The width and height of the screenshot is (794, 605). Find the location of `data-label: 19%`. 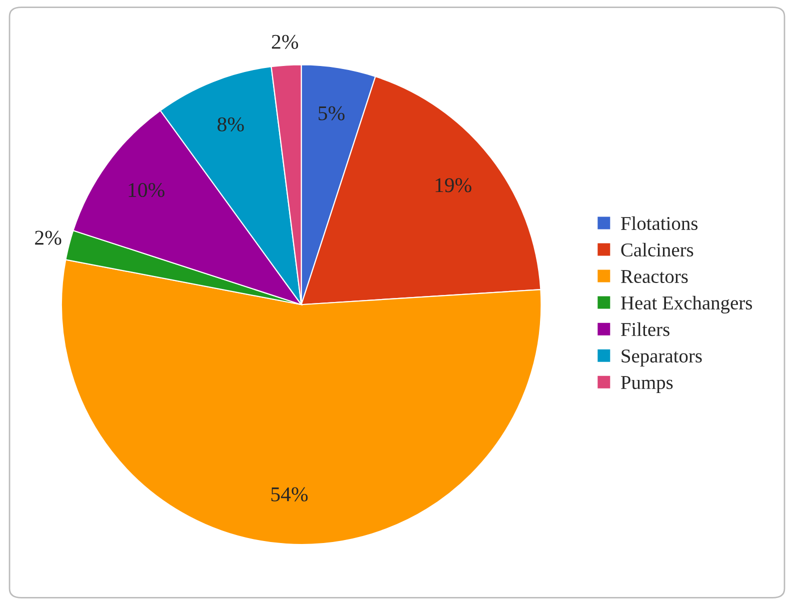

data-label: 19% is located at coordinates (454, 185).